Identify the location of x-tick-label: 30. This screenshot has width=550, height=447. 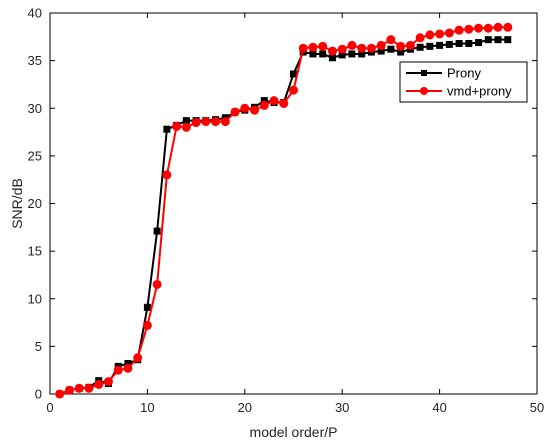
(342, 407).